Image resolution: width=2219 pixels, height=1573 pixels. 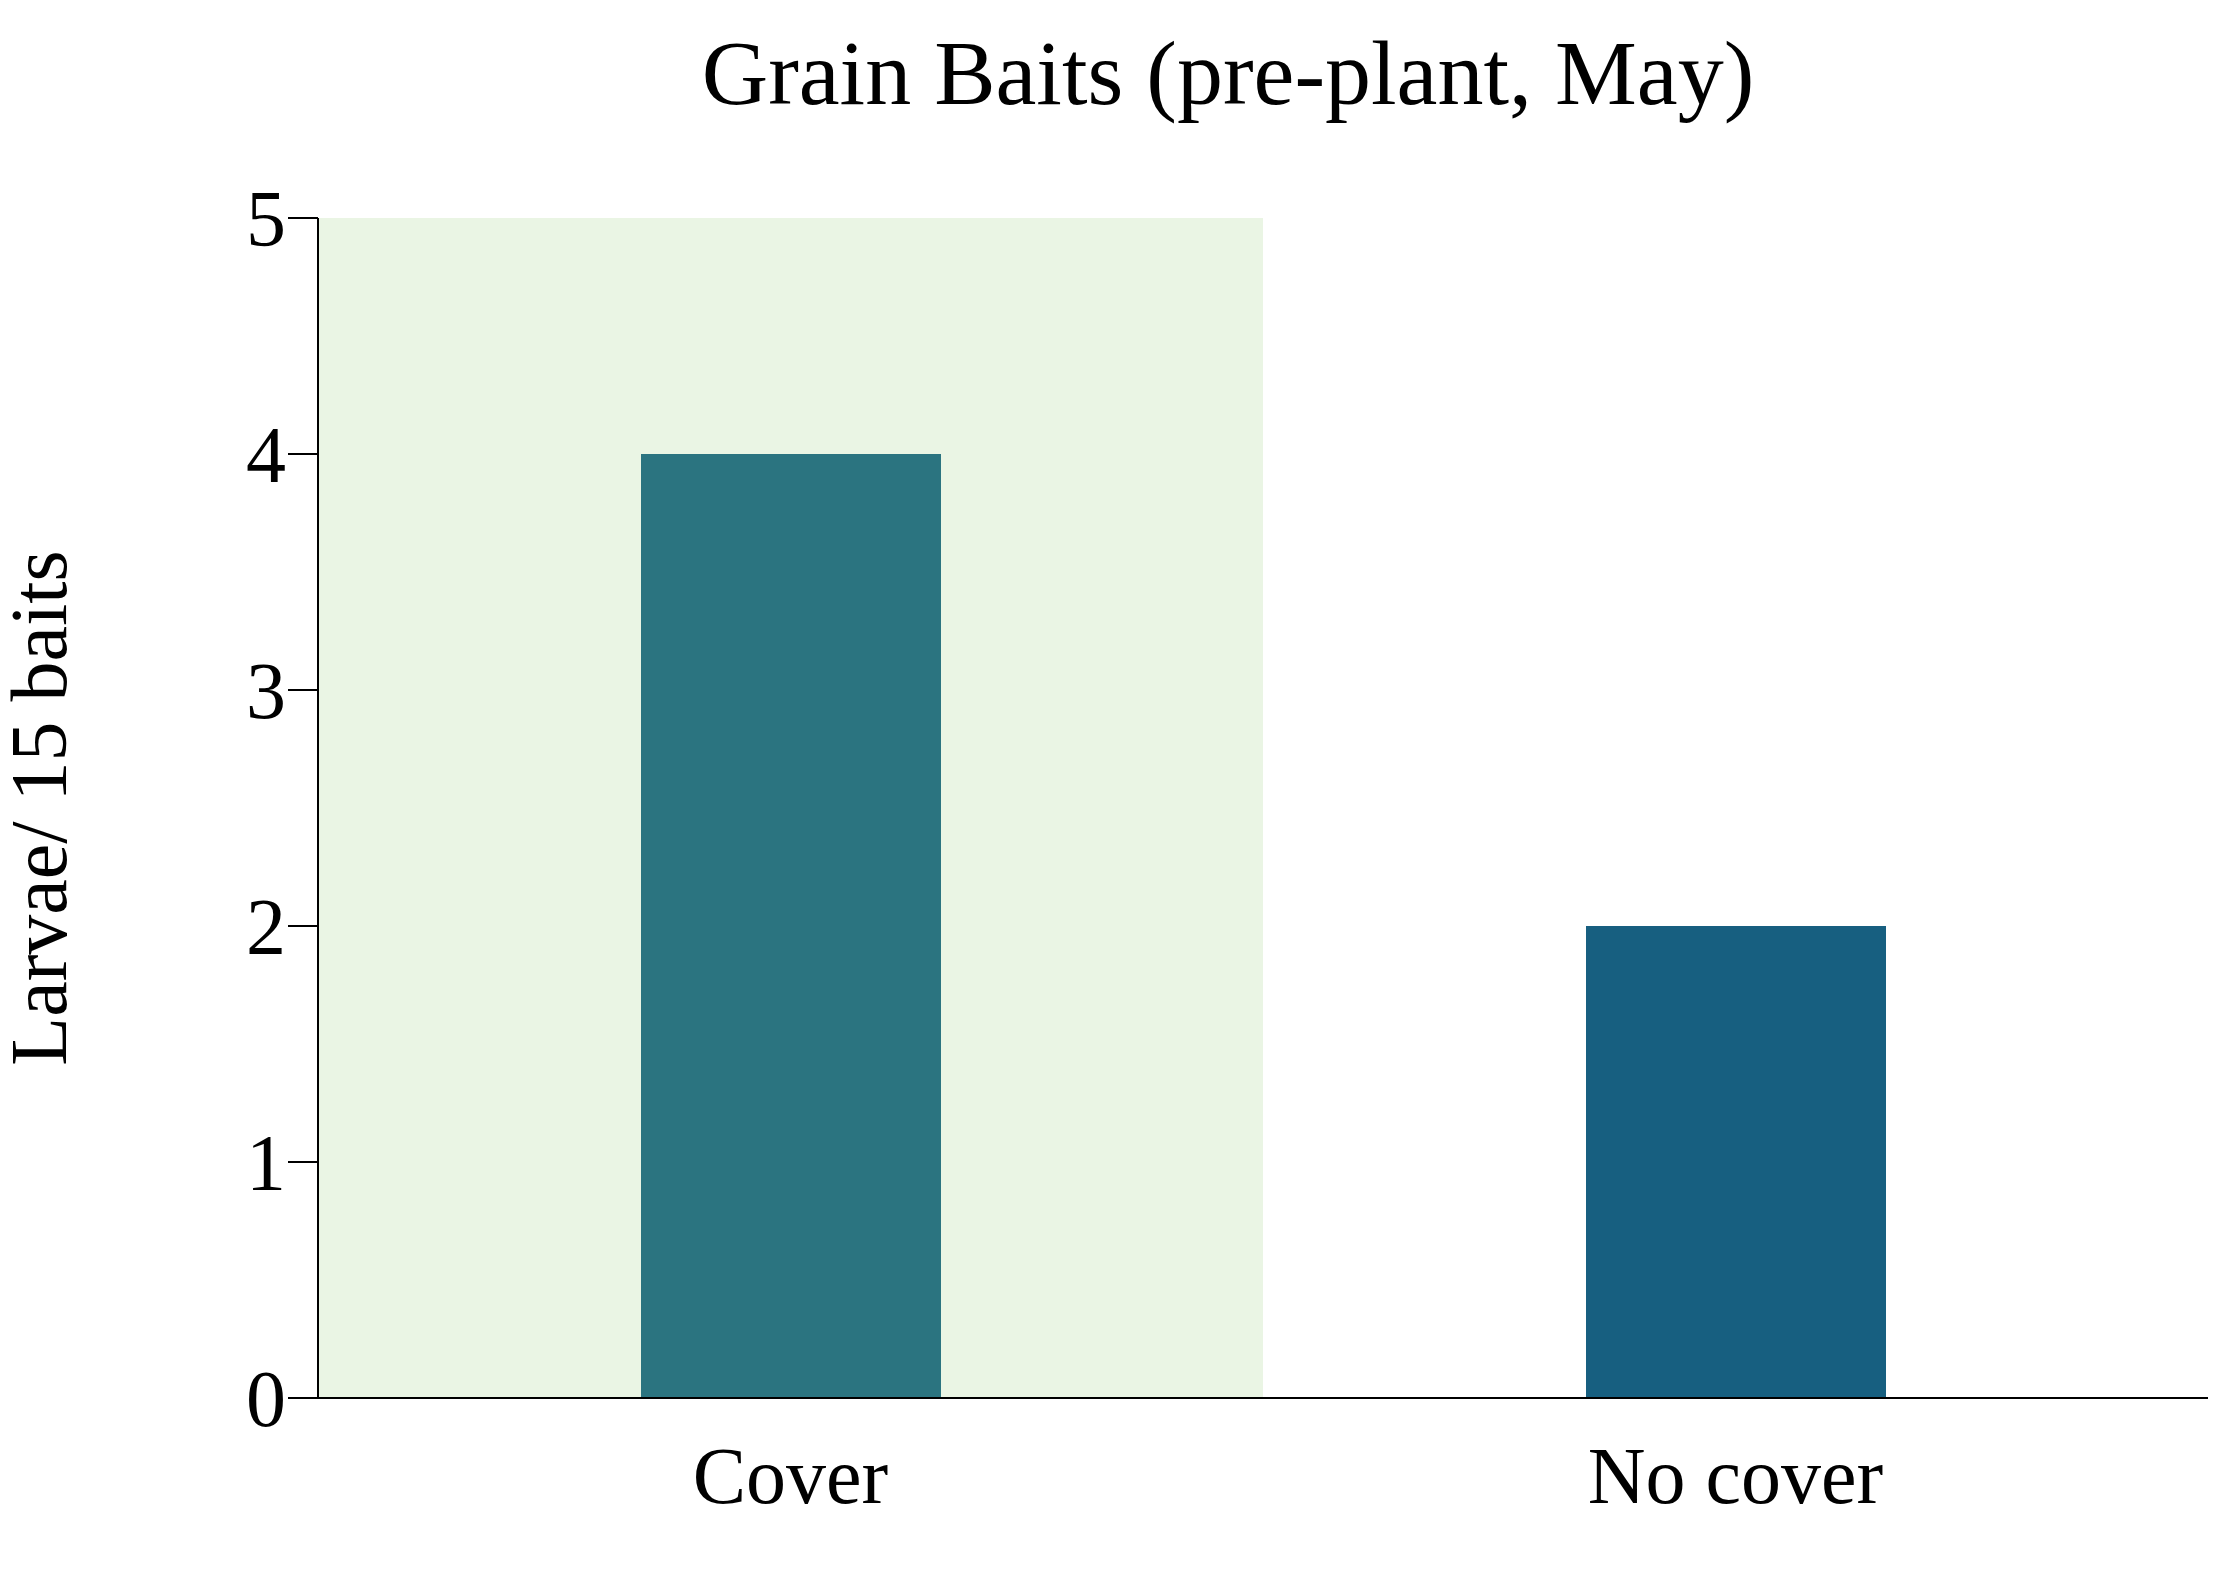 I want to click on y-tick-label: 1, so click(x=266, y=1163).